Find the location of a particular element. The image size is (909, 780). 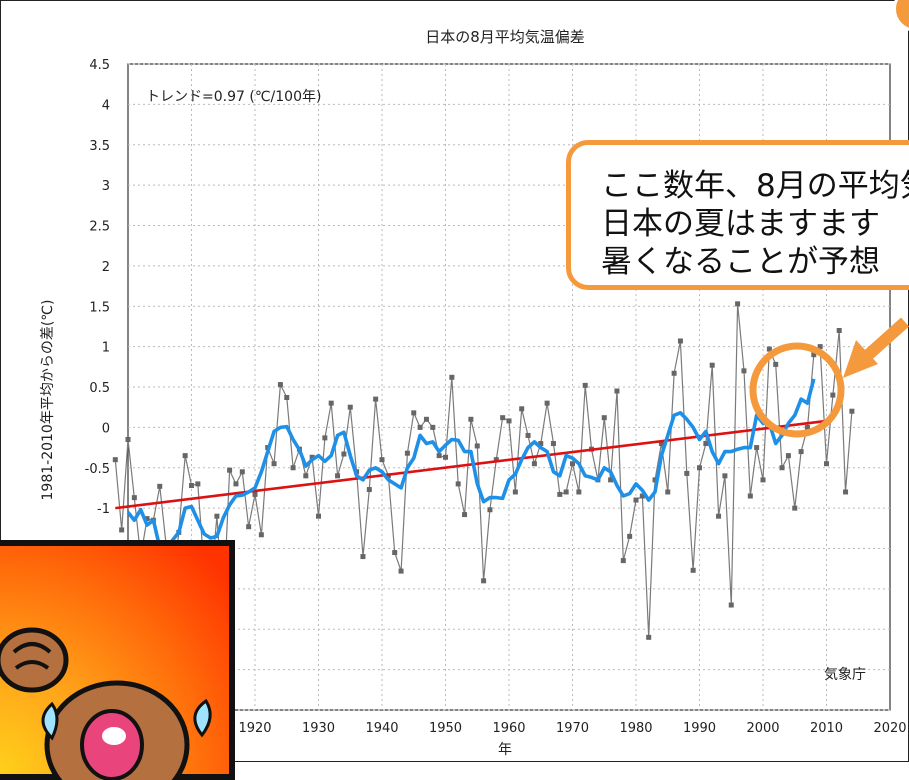

x-tick-label: 1960 is located at coordinates (508, 728).